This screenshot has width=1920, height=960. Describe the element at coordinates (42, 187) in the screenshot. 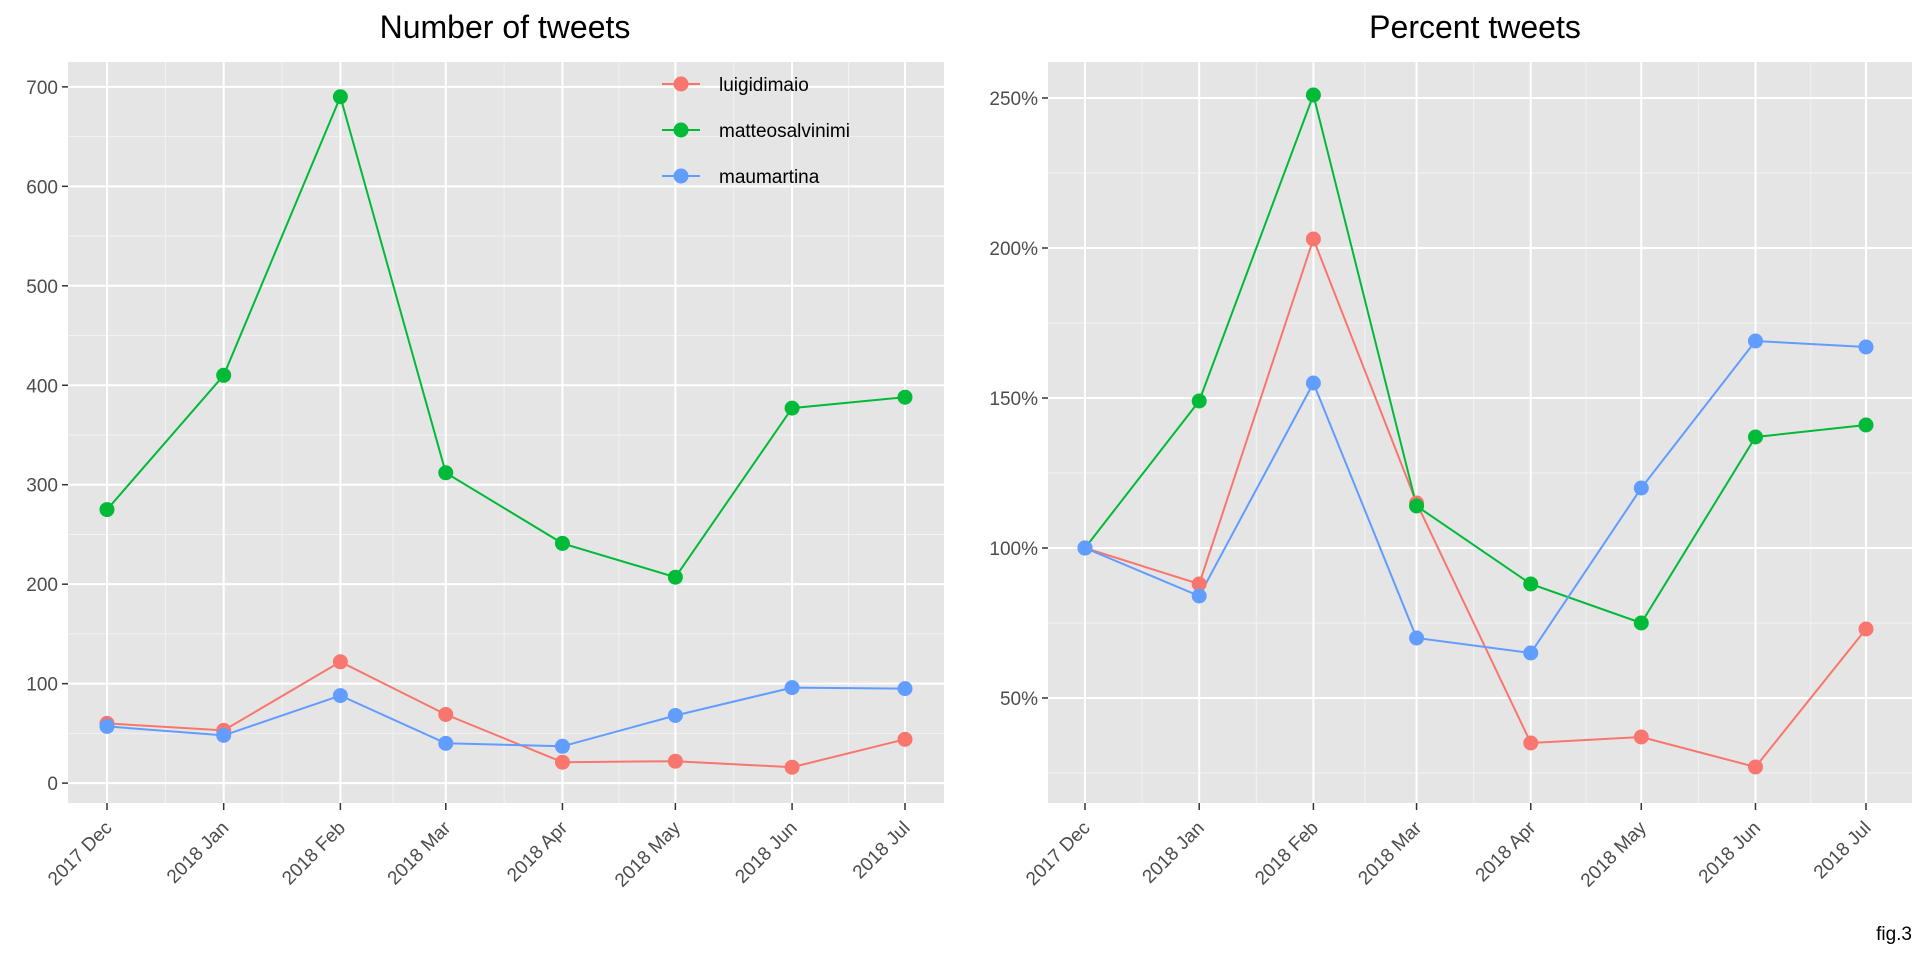

I see `y-tick-label: 600` at that location.